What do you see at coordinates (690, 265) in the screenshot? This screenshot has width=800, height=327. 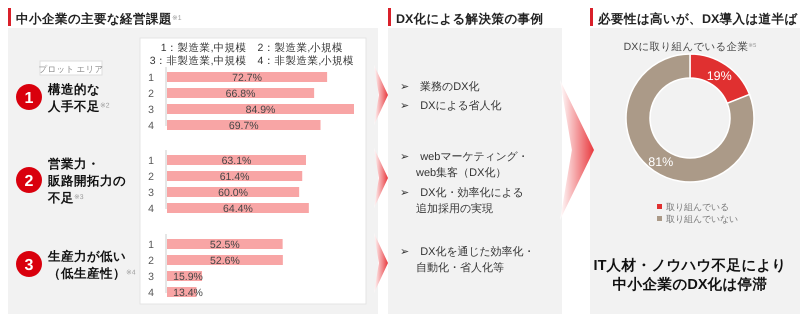 I see `text: IT人材・ノウハウ不足により` at bounding box center [690, 265].